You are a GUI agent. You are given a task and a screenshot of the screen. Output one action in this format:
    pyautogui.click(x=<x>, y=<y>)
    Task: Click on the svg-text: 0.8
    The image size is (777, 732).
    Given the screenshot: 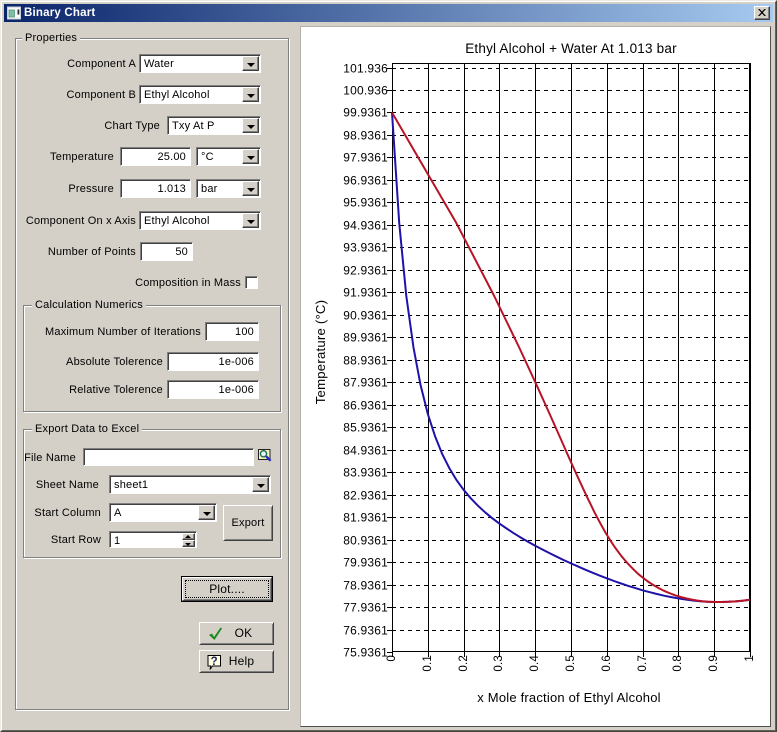 What is the action you would take?
    pyautogui.click(x=678, y=663)
    